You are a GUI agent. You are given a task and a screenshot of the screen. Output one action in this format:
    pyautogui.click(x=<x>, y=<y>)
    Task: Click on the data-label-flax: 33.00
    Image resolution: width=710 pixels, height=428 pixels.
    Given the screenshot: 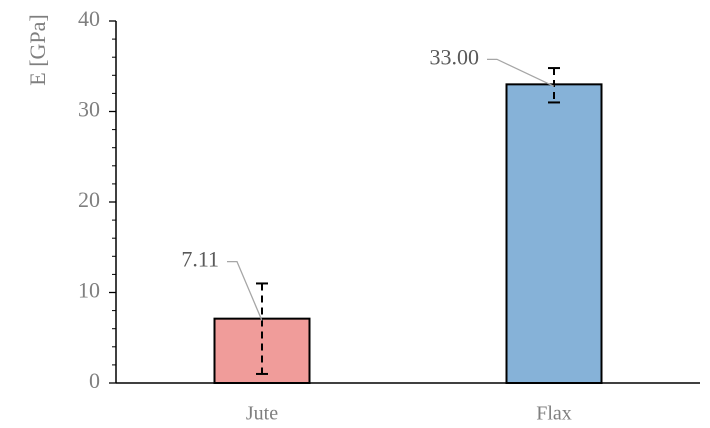 What is the action you would take?
    pyautogui.click(x=455, y=56)
    